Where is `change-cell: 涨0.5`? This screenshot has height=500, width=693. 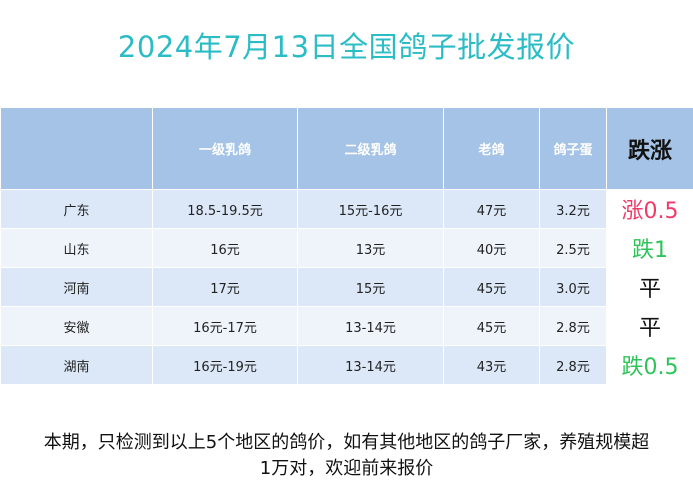
change-cell: 涨0.5 is located at coordinates (649, 209).